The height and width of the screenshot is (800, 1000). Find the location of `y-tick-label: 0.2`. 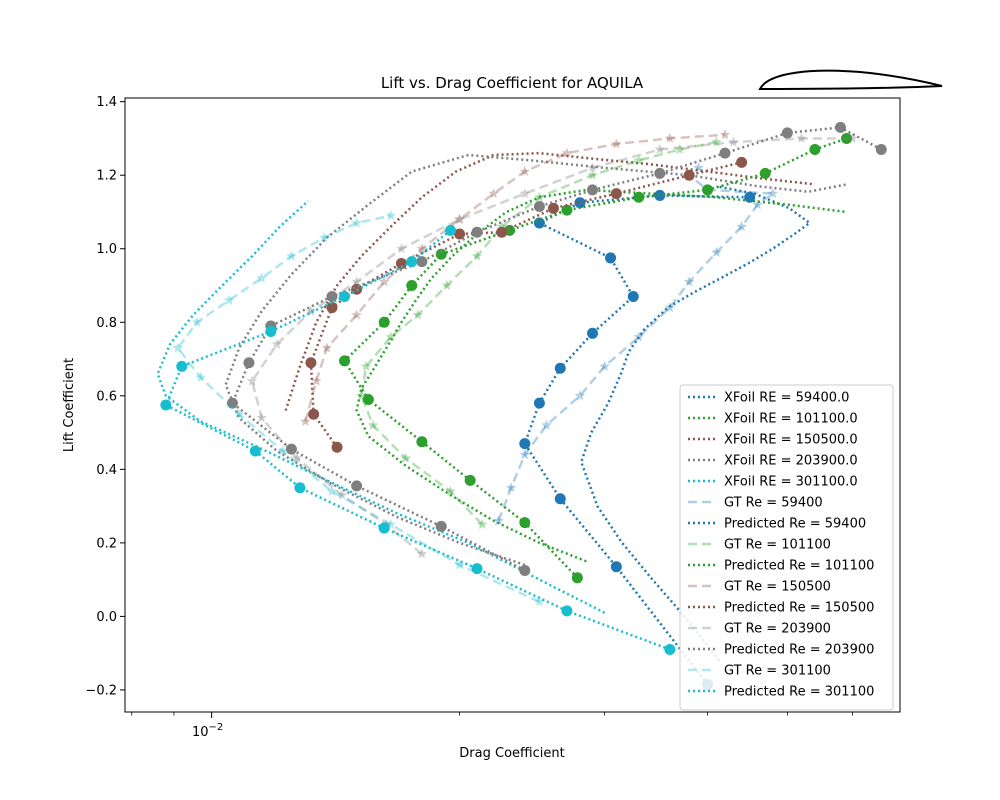

y-tick-label: 0.2 is located at coordinates (106, 543).